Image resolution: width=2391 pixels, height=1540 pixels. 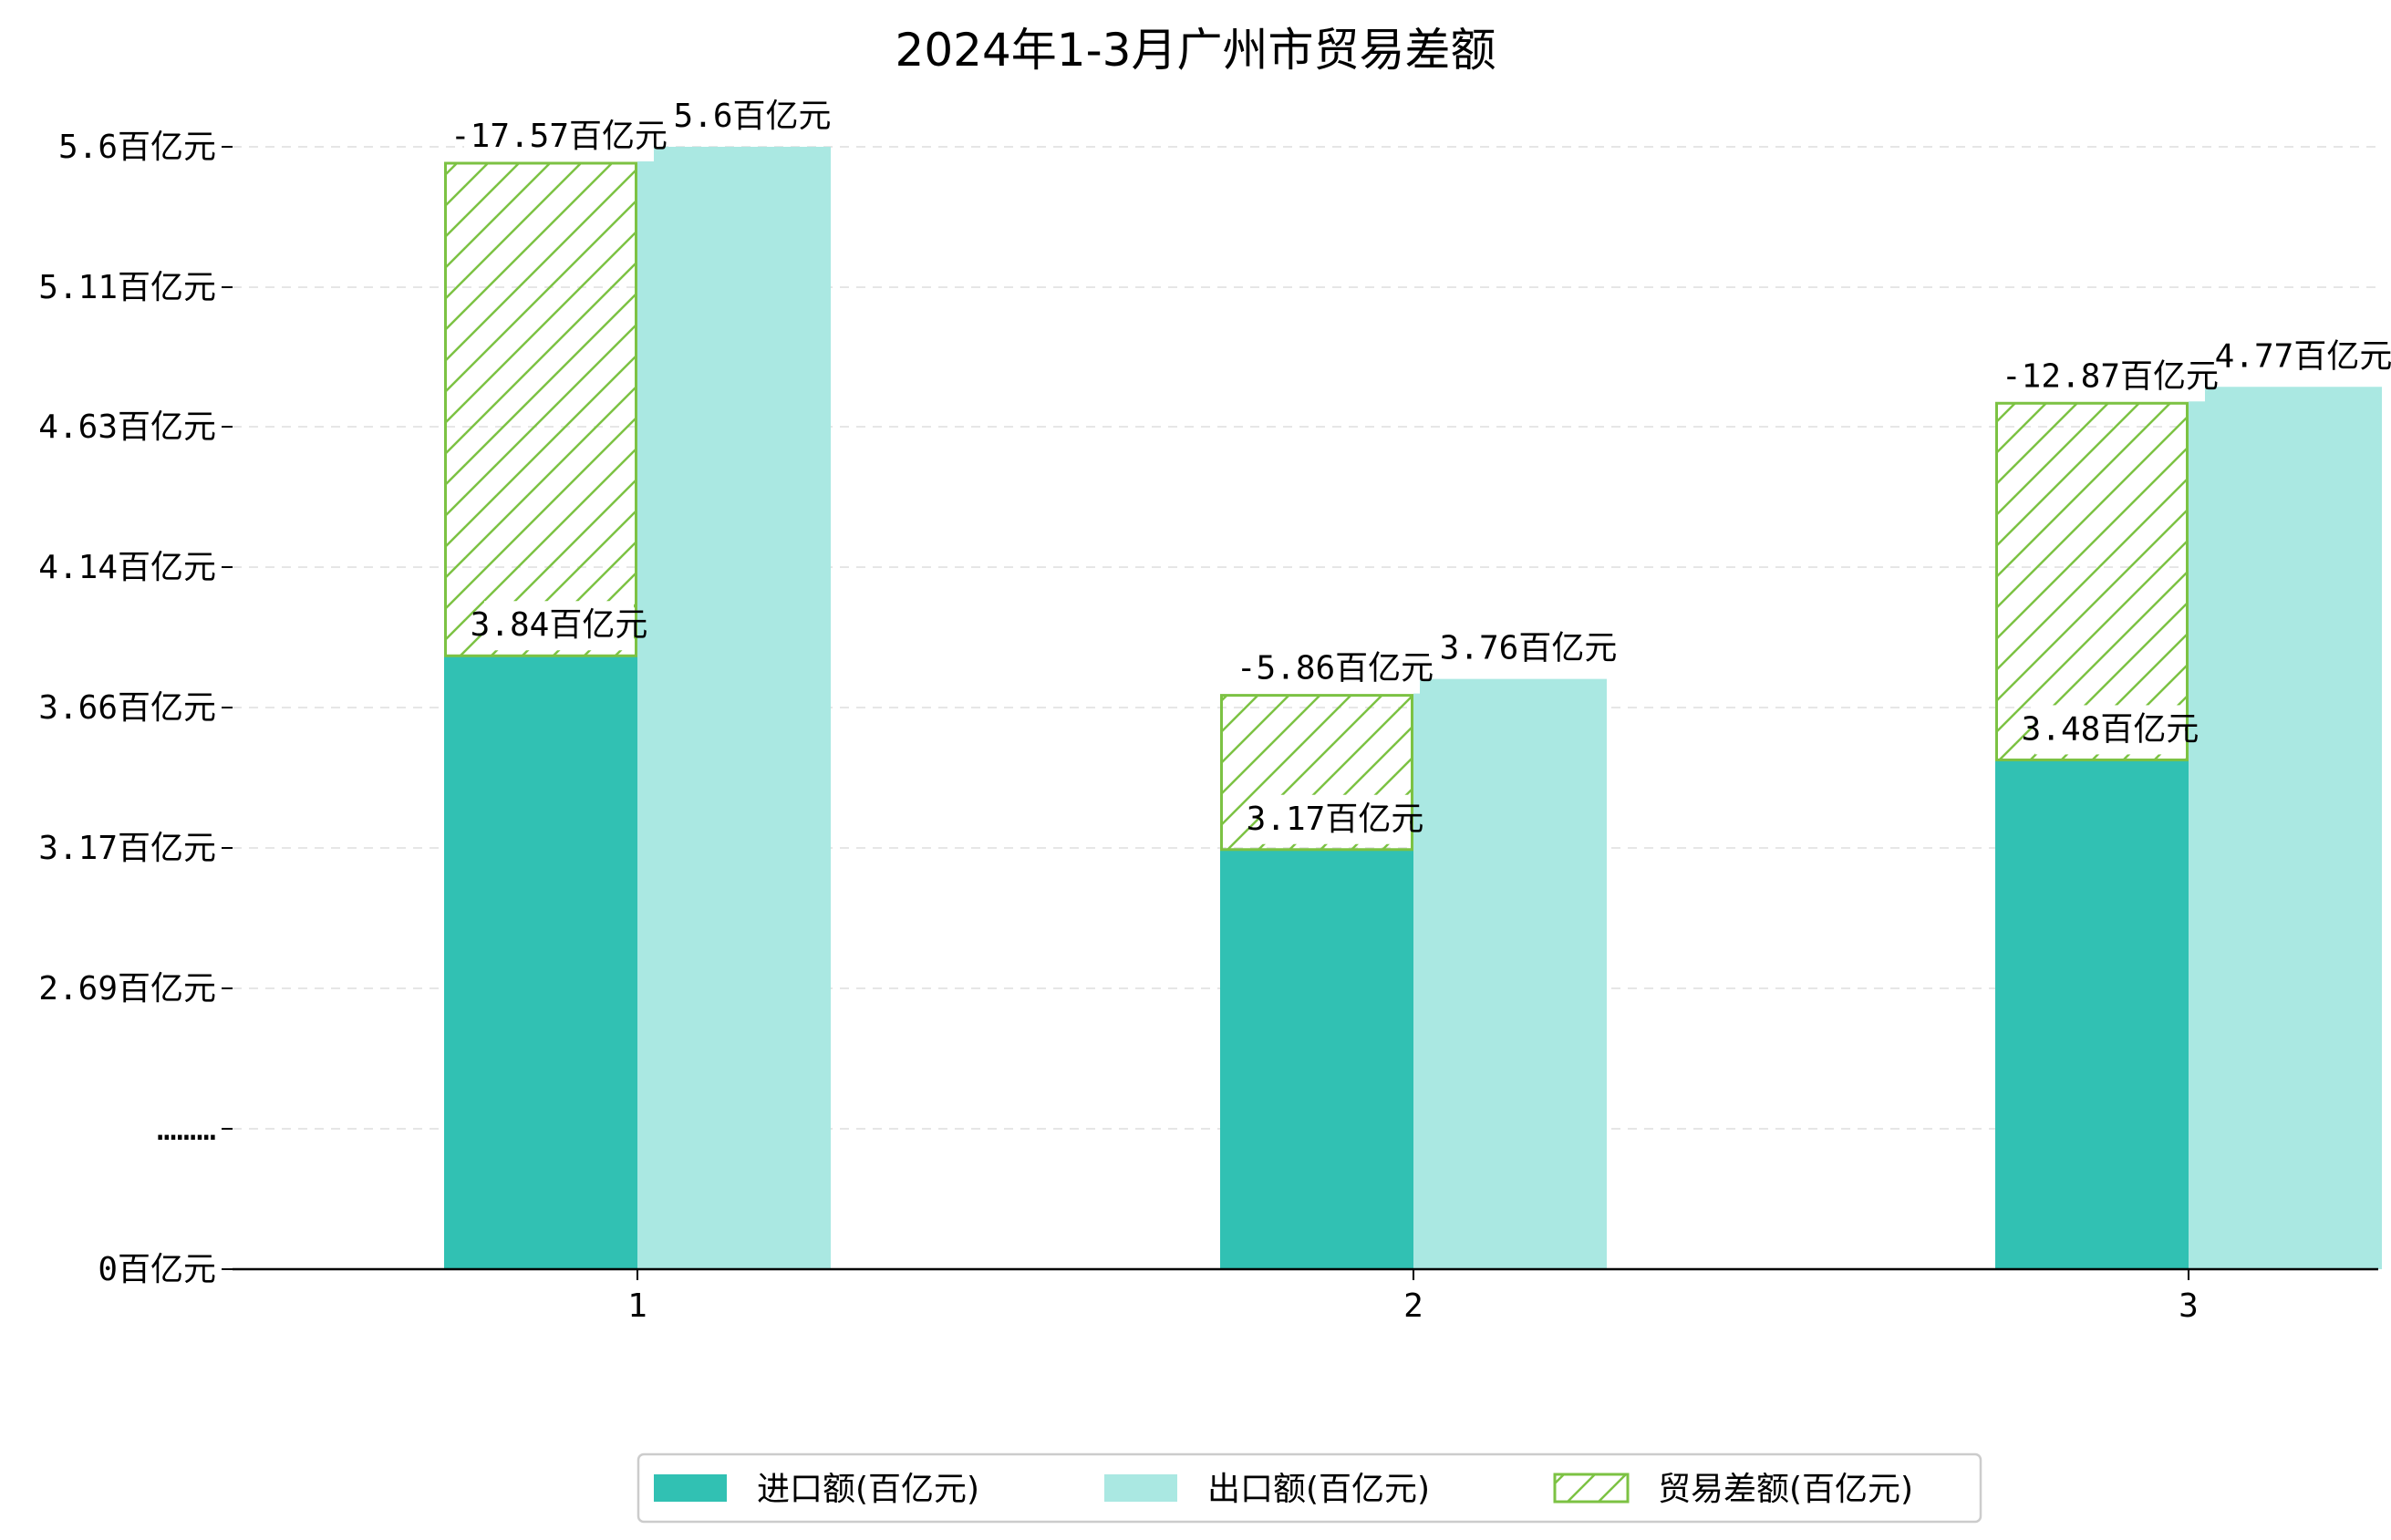 What do you see at coordinates (868, 1489) in the screenshot?
I see `legend-import-label: 进口额(百亿元)` at bounding box center [868, 1489].